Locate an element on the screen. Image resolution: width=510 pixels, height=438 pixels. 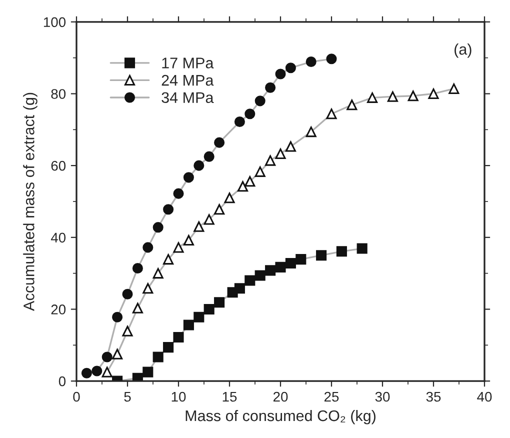
y-tick-label: 80 is located at coordinates (58, 94).